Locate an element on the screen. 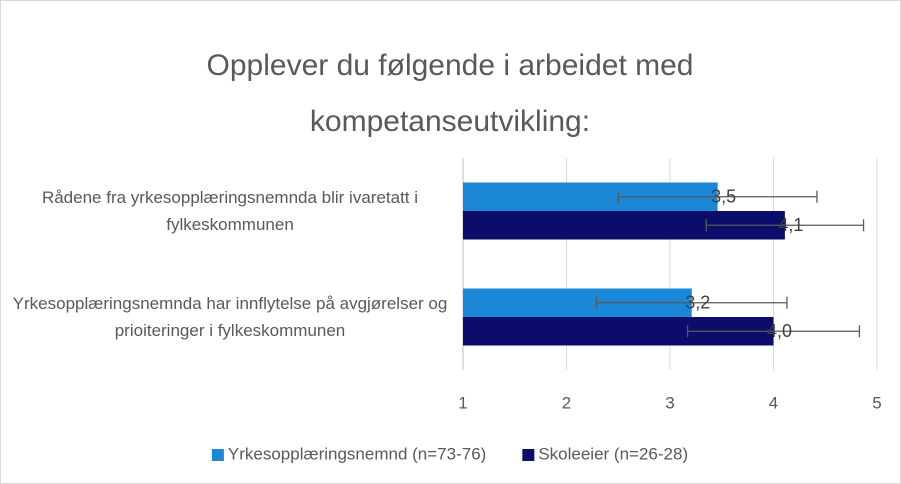  data-label: 3,5 is located at coordinates (723, 197).